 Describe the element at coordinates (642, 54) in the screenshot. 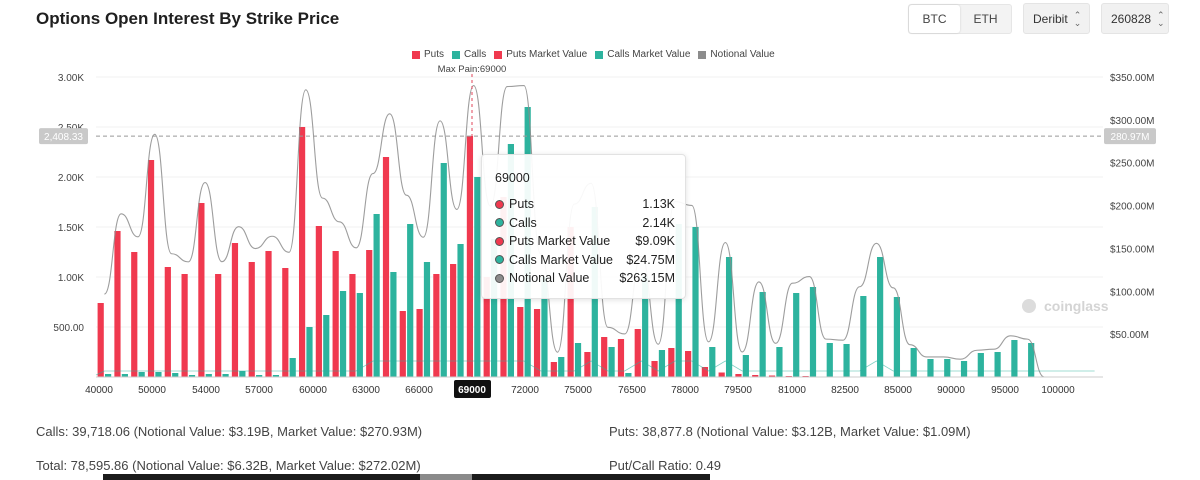

I see `legend-item-calls-market-value: Calls Market Value` at that location.